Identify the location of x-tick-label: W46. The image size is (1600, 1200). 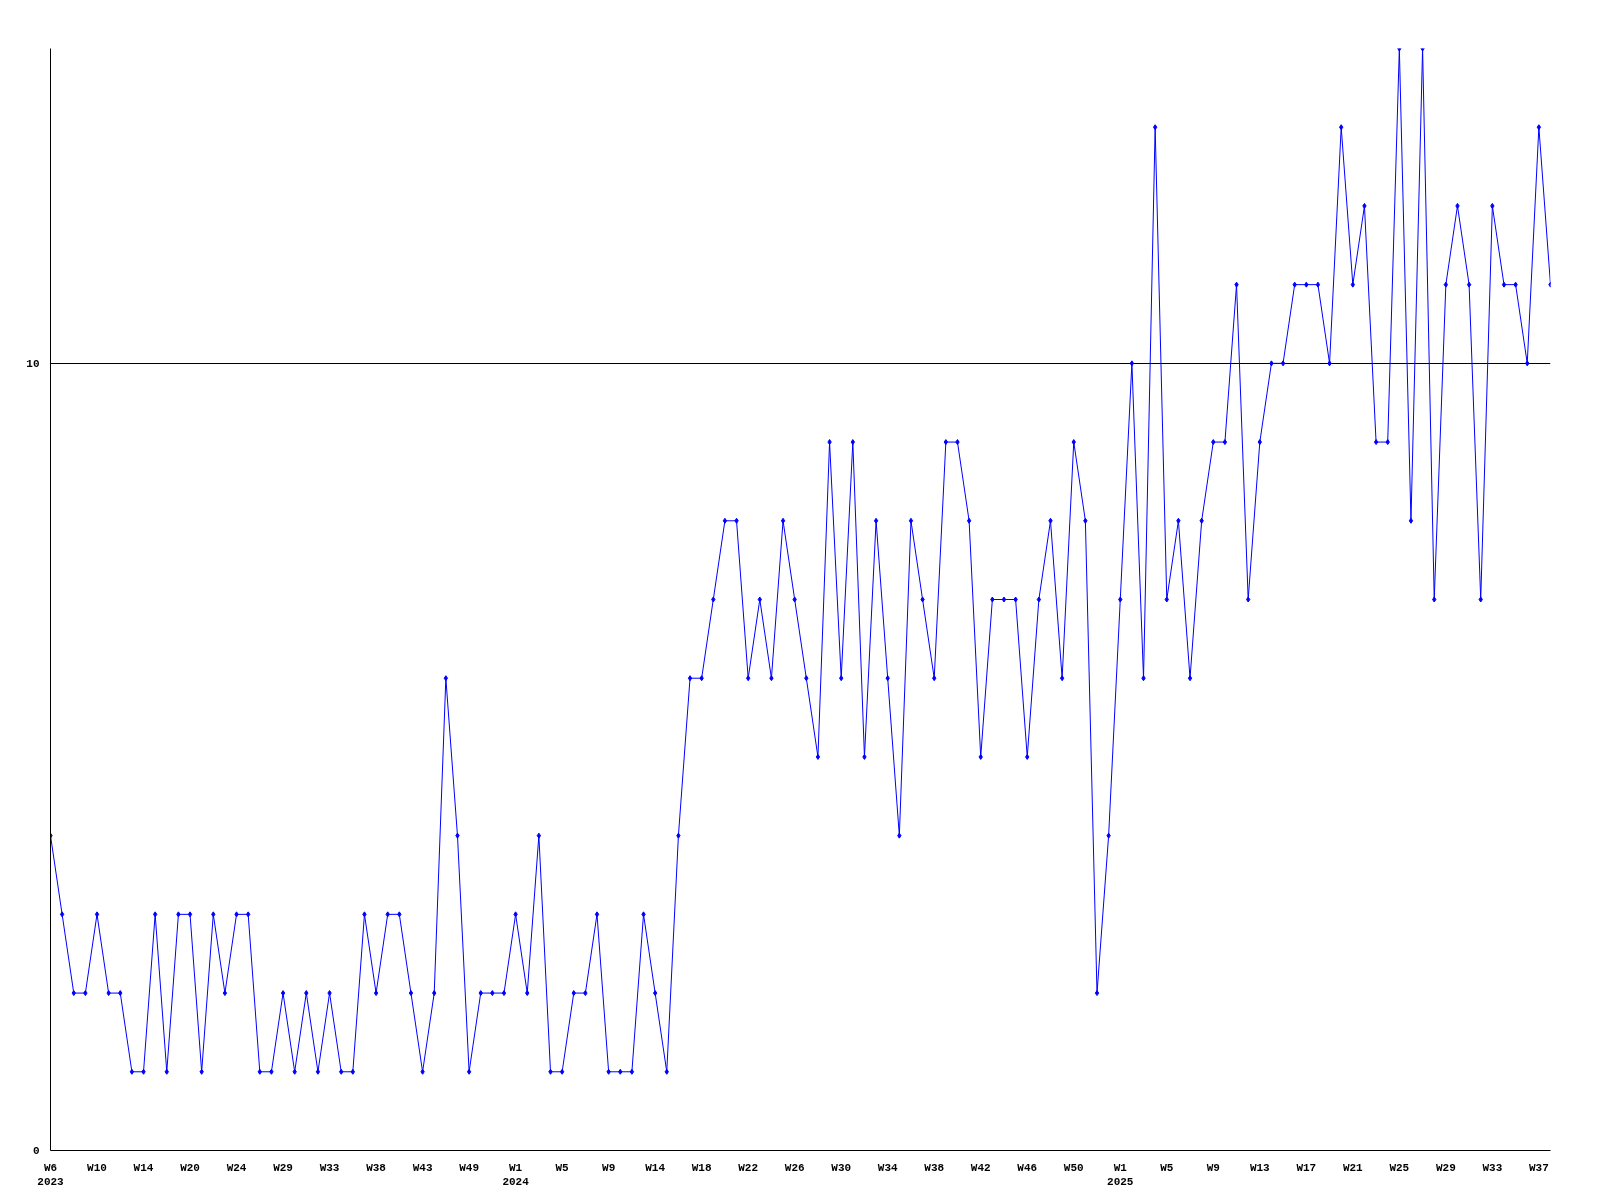
(1027, 1167).